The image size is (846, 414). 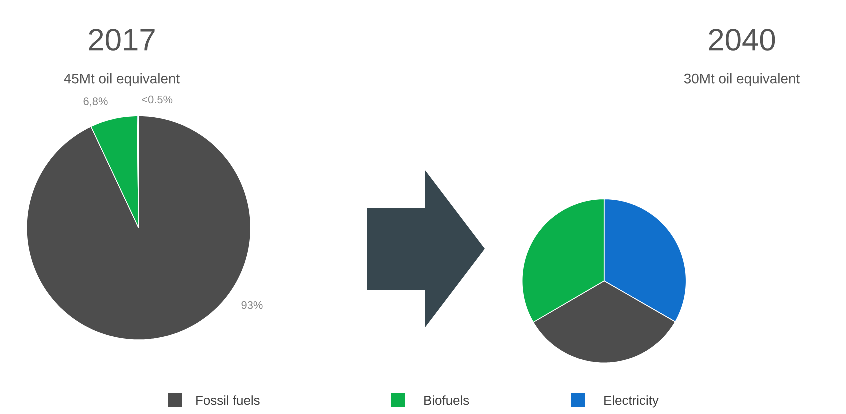 What do you see at coordinates (631, 402) in the screenshot?
I see `legend-label: Electricity` at bounding box center [631, 402].